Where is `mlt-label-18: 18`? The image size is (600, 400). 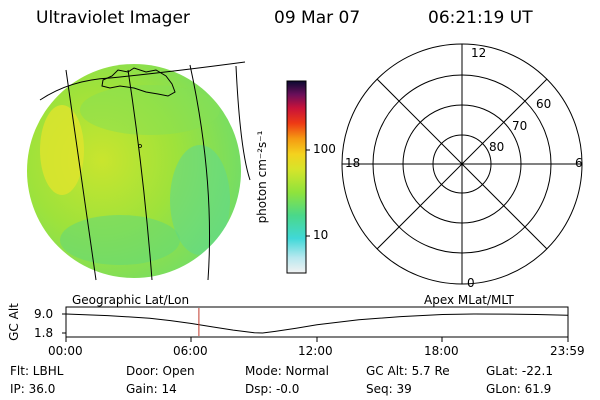 mlt-label-18: 18 is located at coordinates (353, 163).